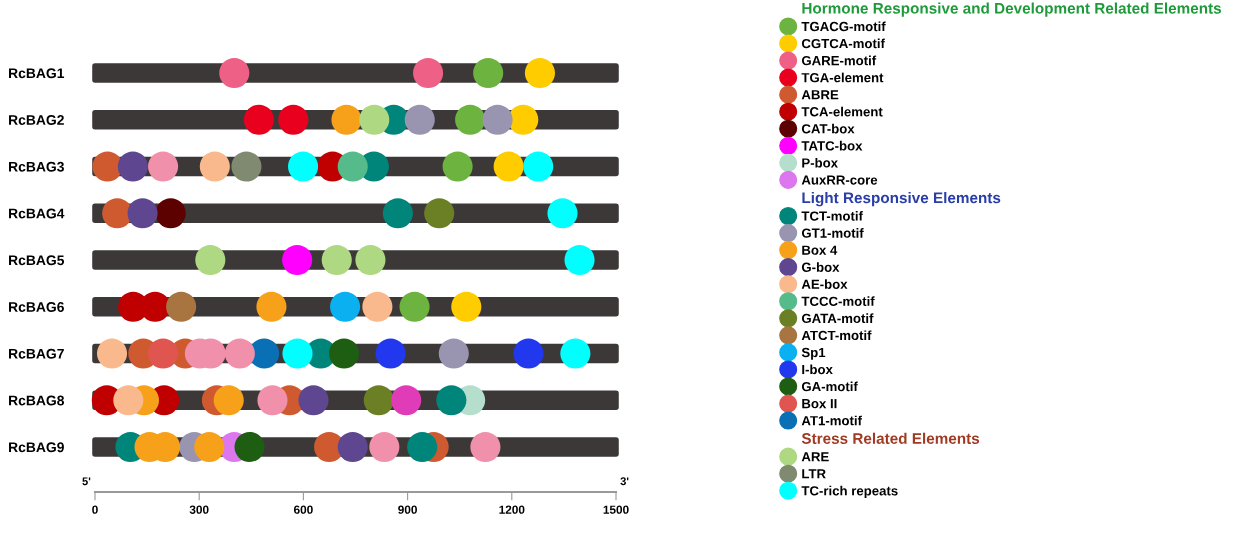 This screenshot has height=555, width=1257. What do you see at coordinates (199, 509) in the screenshot?
I see `x-tick-label: 300` at bounding box center [199, 509].